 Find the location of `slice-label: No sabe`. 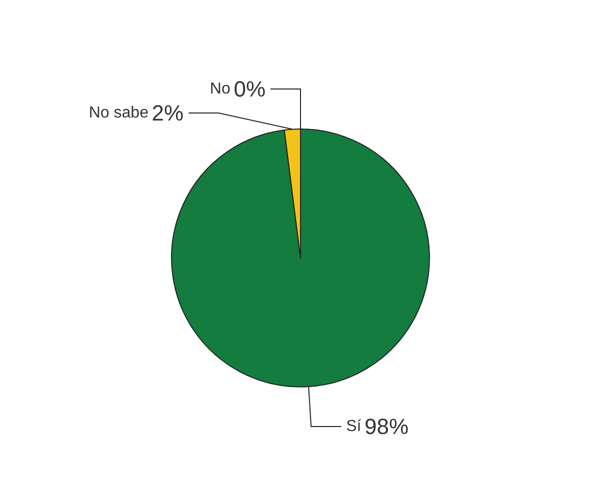

slice-label: No sabe is located at coordinates (118, 113).